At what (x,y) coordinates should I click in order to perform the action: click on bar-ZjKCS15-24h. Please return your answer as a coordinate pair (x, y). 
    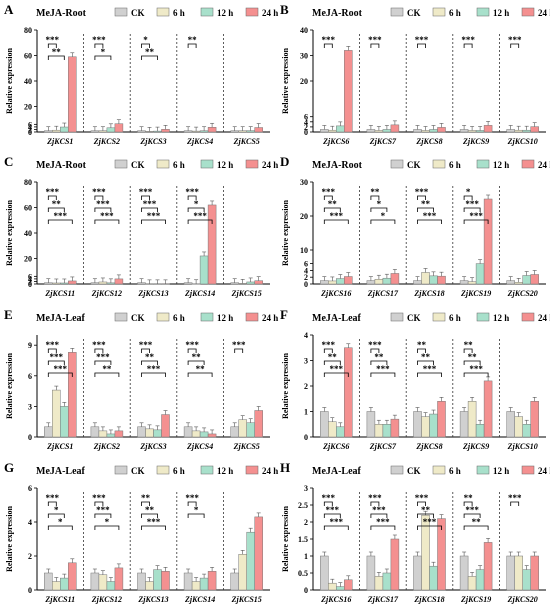
    Looking at the image, I should click on (258, 282).